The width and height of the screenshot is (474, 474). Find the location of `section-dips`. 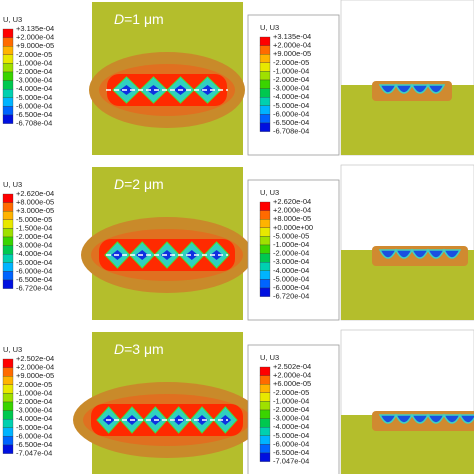

section-dips is located at coordinates (420, 253).